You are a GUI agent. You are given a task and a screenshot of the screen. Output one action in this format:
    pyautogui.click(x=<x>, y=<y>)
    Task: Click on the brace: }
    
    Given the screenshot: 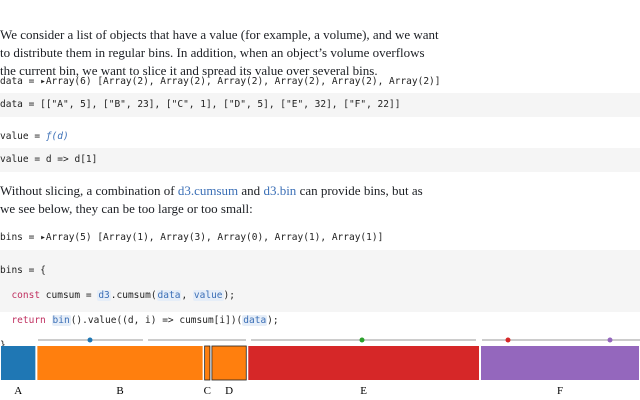 What is the action you would take?
    pyautogui.click(x=3, y=345)
    